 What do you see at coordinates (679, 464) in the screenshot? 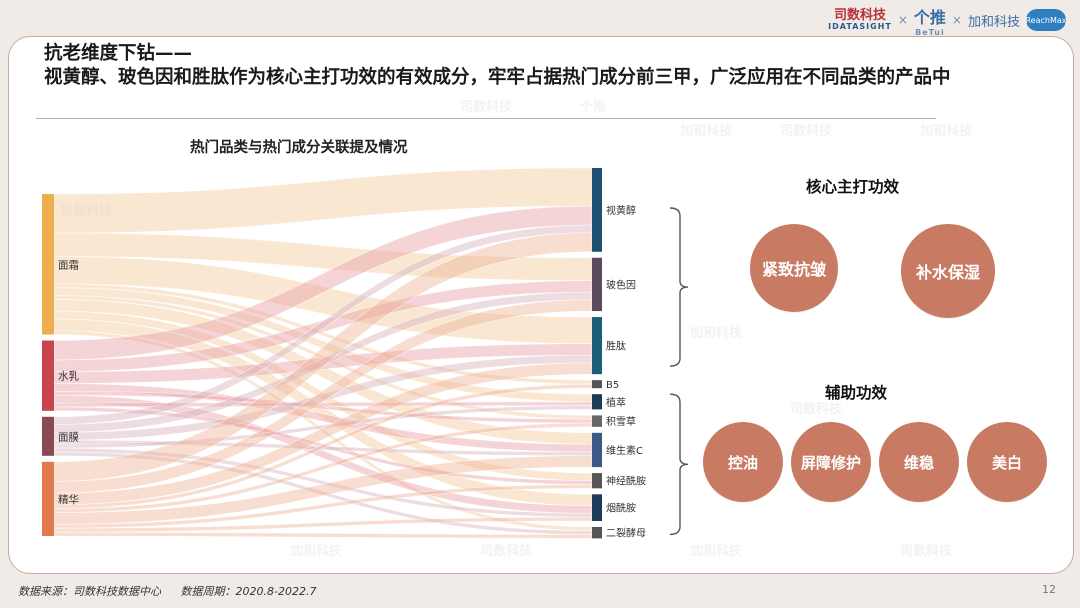
I see `aux-bracket` at bounding box center [679, 464].